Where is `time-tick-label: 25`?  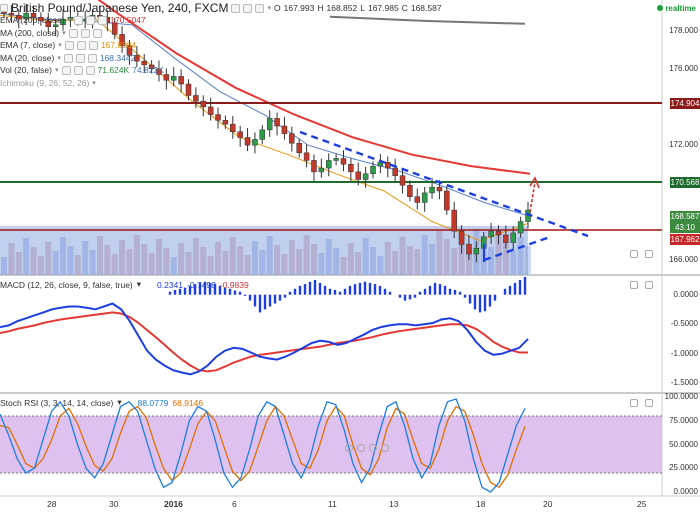 time-tick-label: 25 is located at coordinates (642, 504).